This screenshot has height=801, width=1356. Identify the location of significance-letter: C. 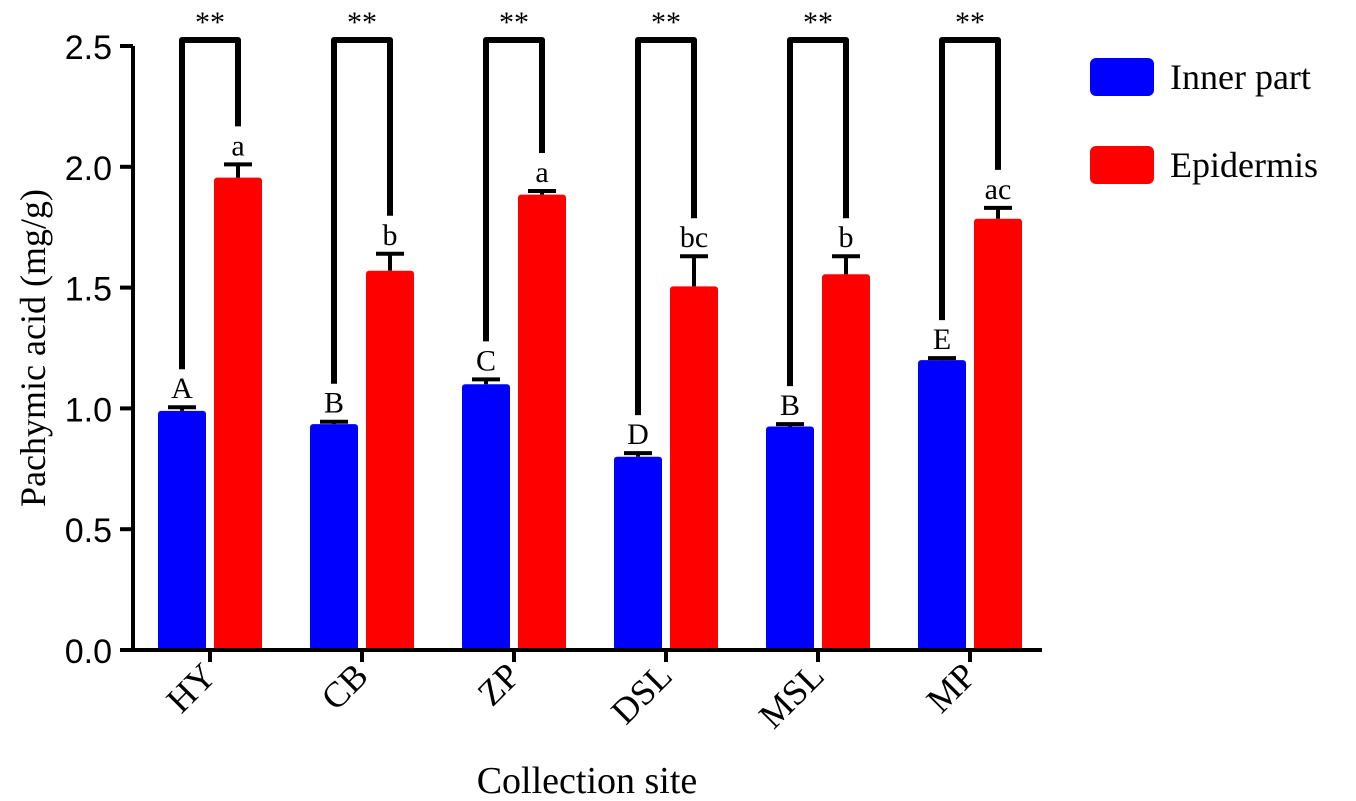
(486, 360).